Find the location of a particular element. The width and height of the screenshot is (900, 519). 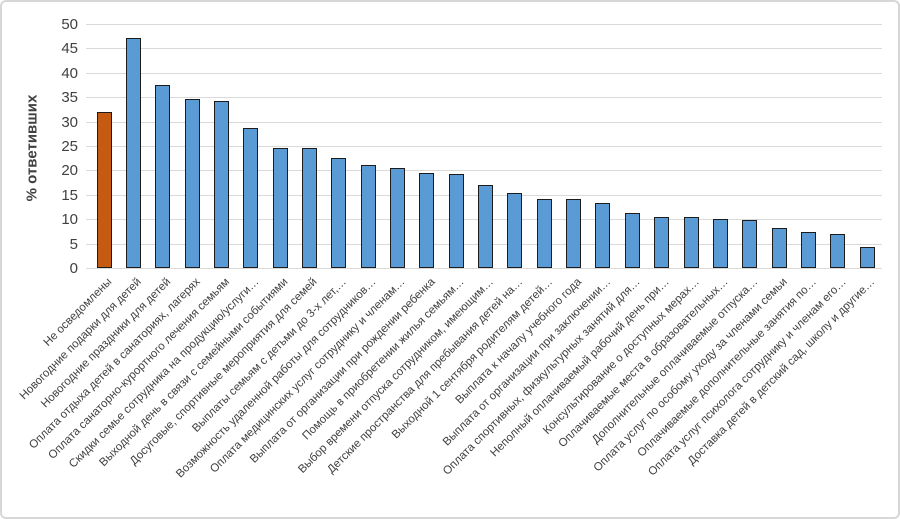

y-tick-label: 10 is located at coordinates (69, 220).